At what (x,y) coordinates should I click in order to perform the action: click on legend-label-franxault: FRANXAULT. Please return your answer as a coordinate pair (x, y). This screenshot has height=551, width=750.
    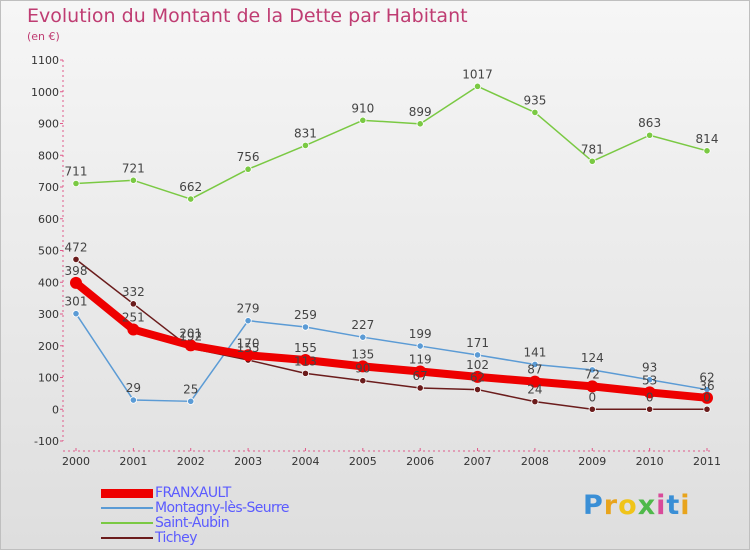
    Looking at the image, I should click on (193, 493).